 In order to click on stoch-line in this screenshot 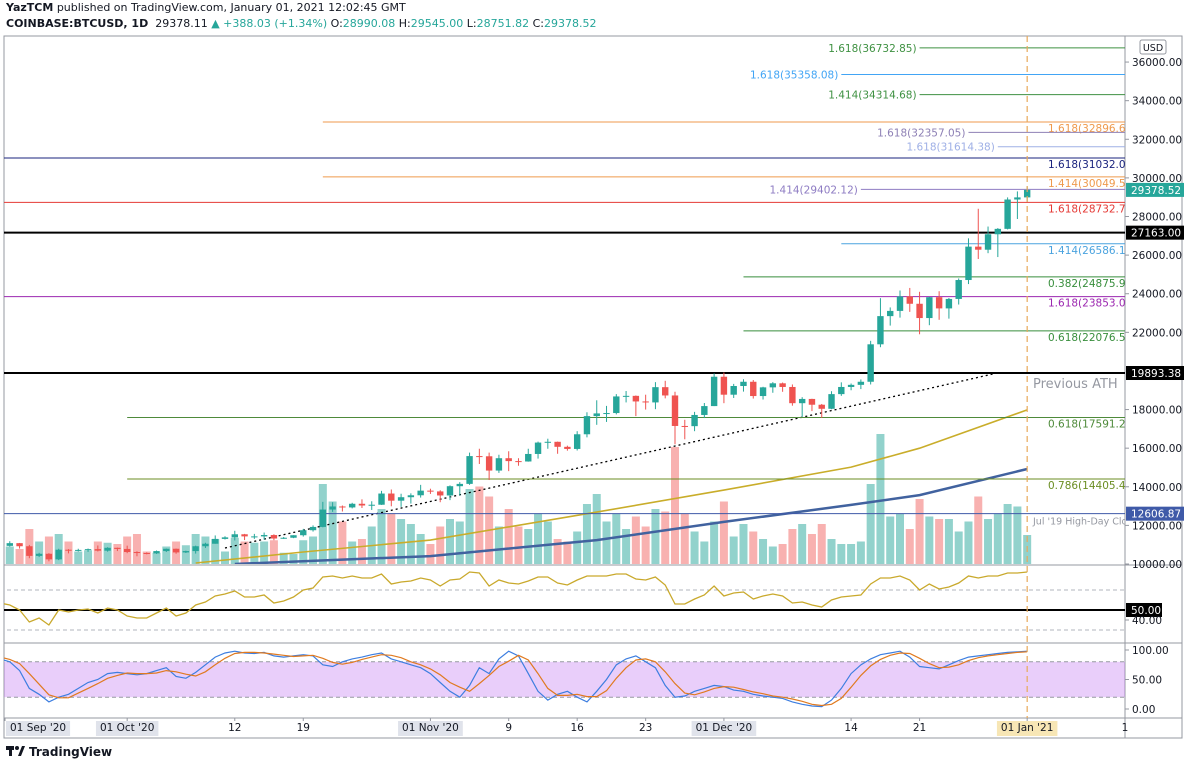, I will do `click(516, 679)`.